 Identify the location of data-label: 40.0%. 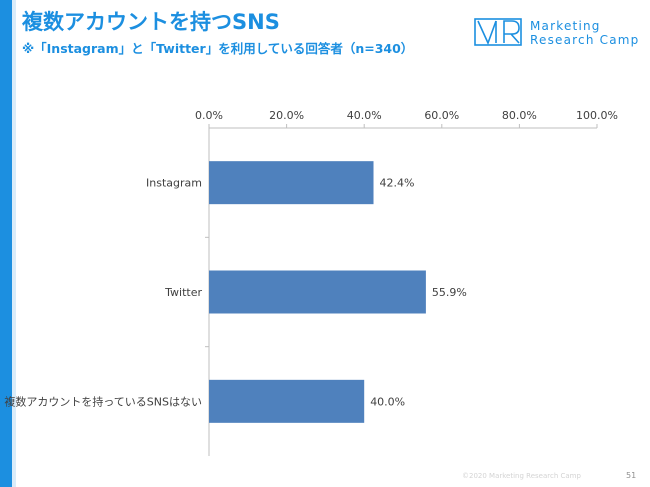
(387, 401).